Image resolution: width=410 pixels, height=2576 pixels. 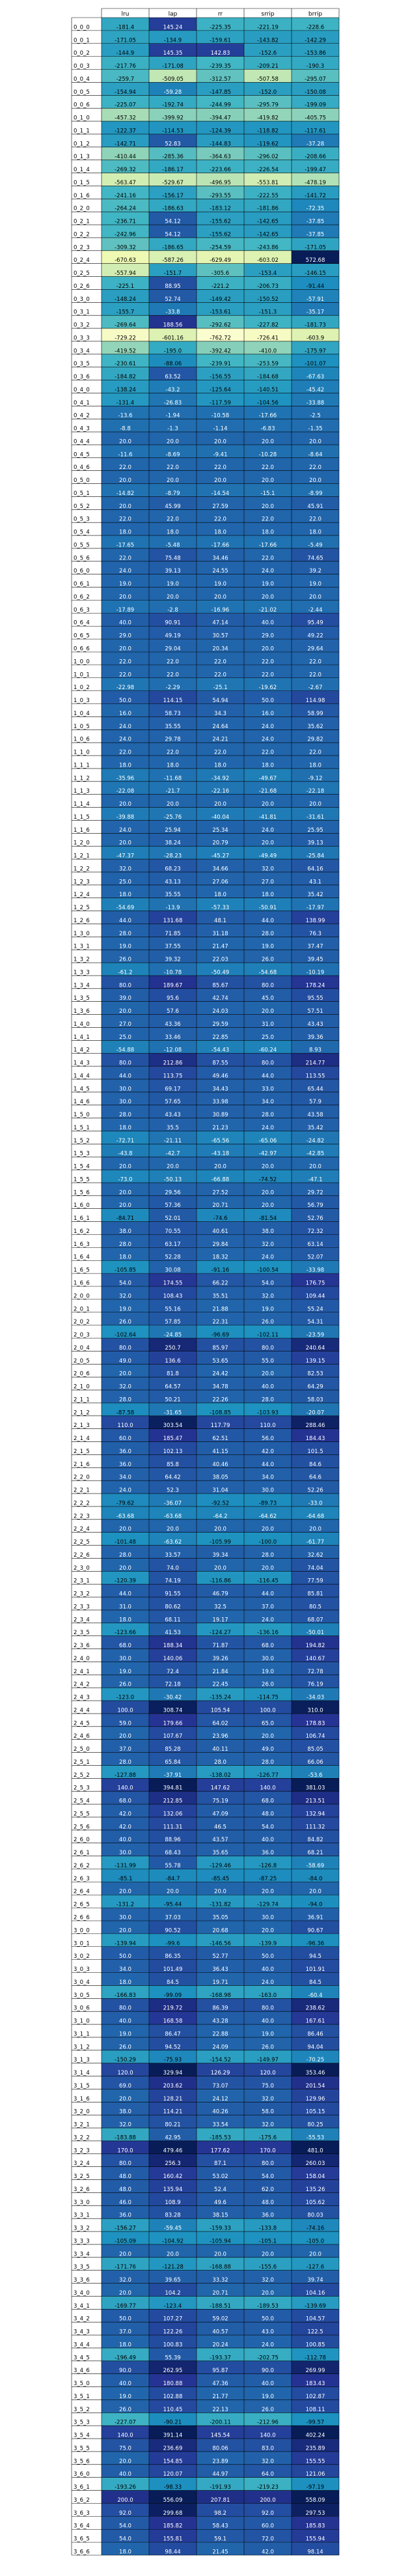 What do you see at coordinates (220, 985) in the screenshot?
I see `cell-value: 85.67` at bounding box center [220, 985].